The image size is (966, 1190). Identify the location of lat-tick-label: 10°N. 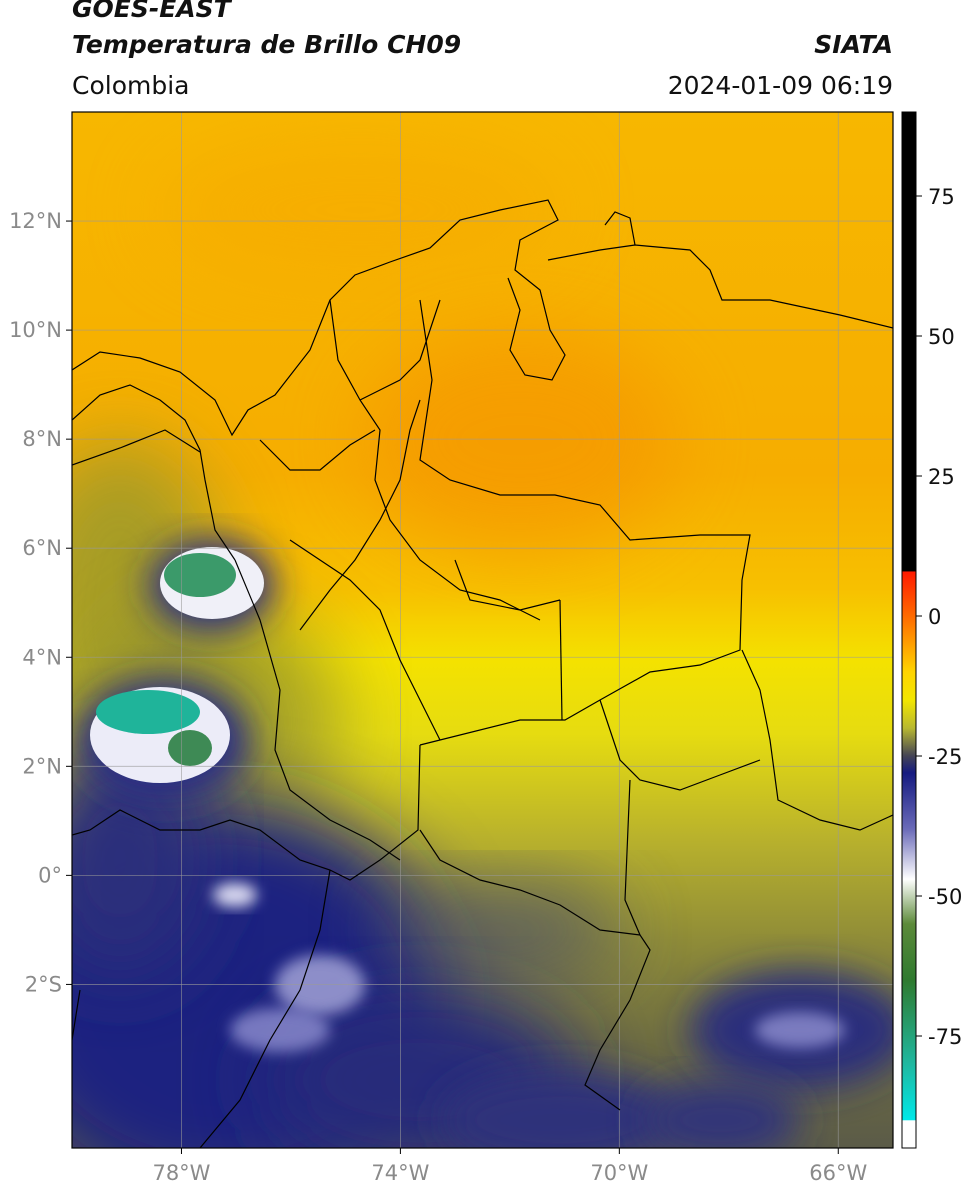
(35, 330).